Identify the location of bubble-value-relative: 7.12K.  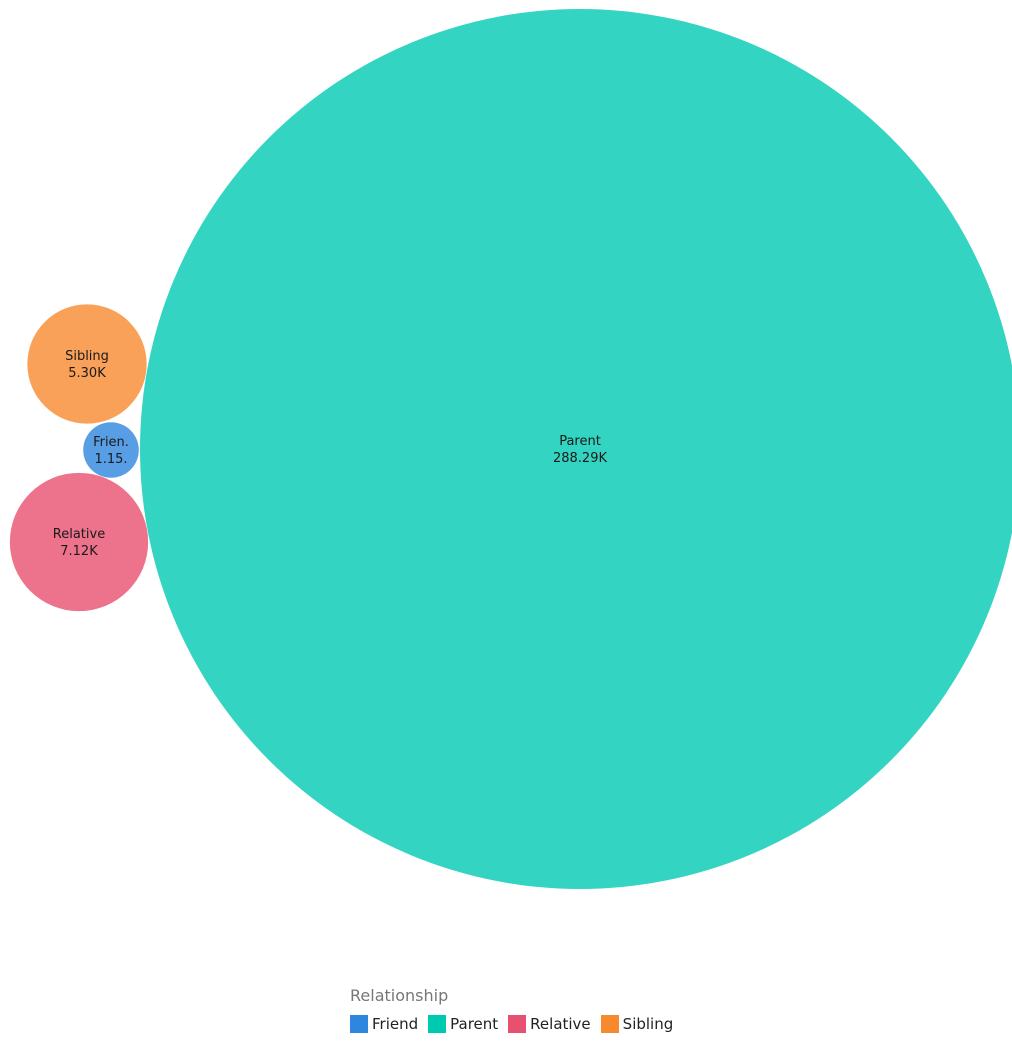
(79, 551).